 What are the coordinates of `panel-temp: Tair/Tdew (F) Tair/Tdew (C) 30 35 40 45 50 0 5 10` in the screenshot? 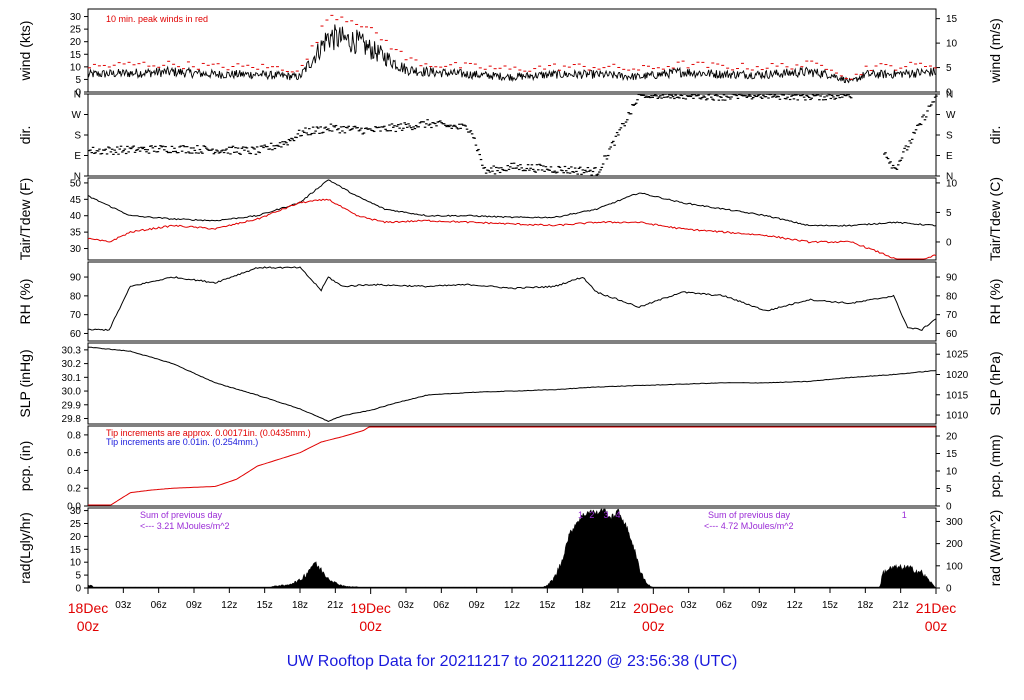 It's located at (510, 219).